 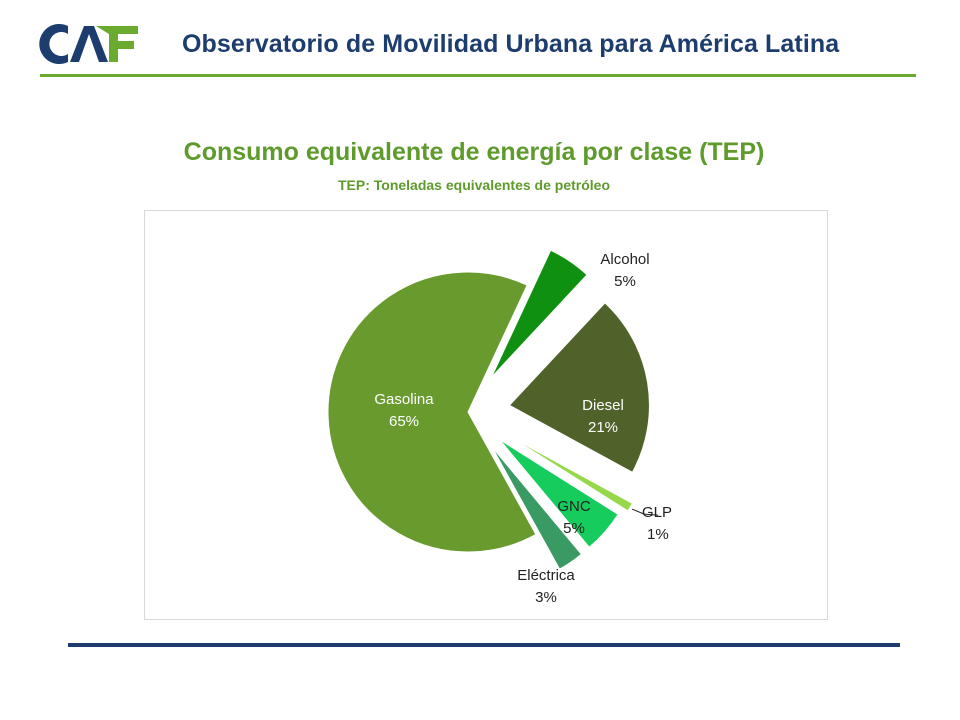 I want to click on footer-divider, so click(x=484, y=645).